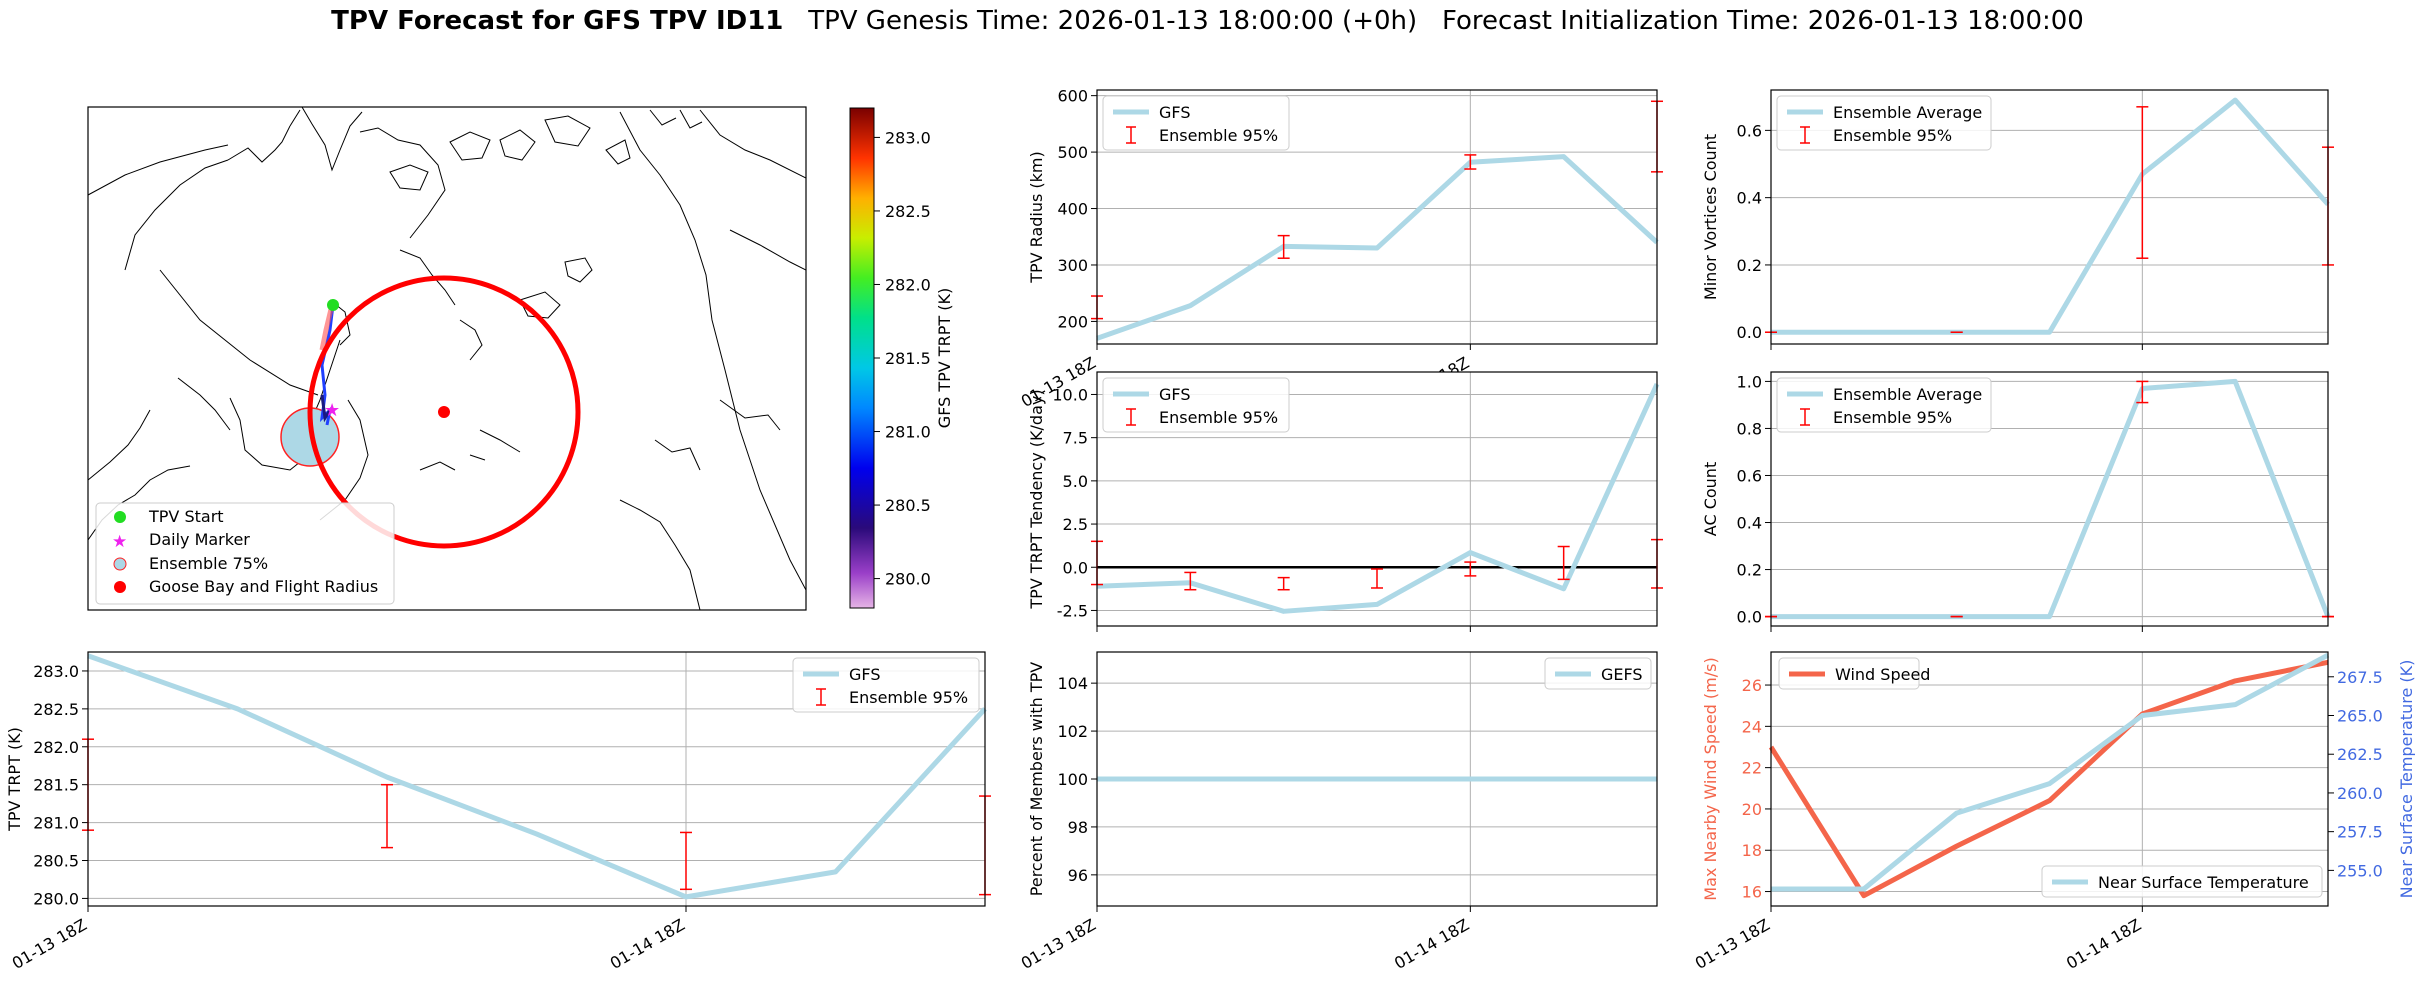  What do you see at coordinates (1752, 892) in the screenshot?
I see `y-tick-label: 16` at bounding box center [1752, 892].